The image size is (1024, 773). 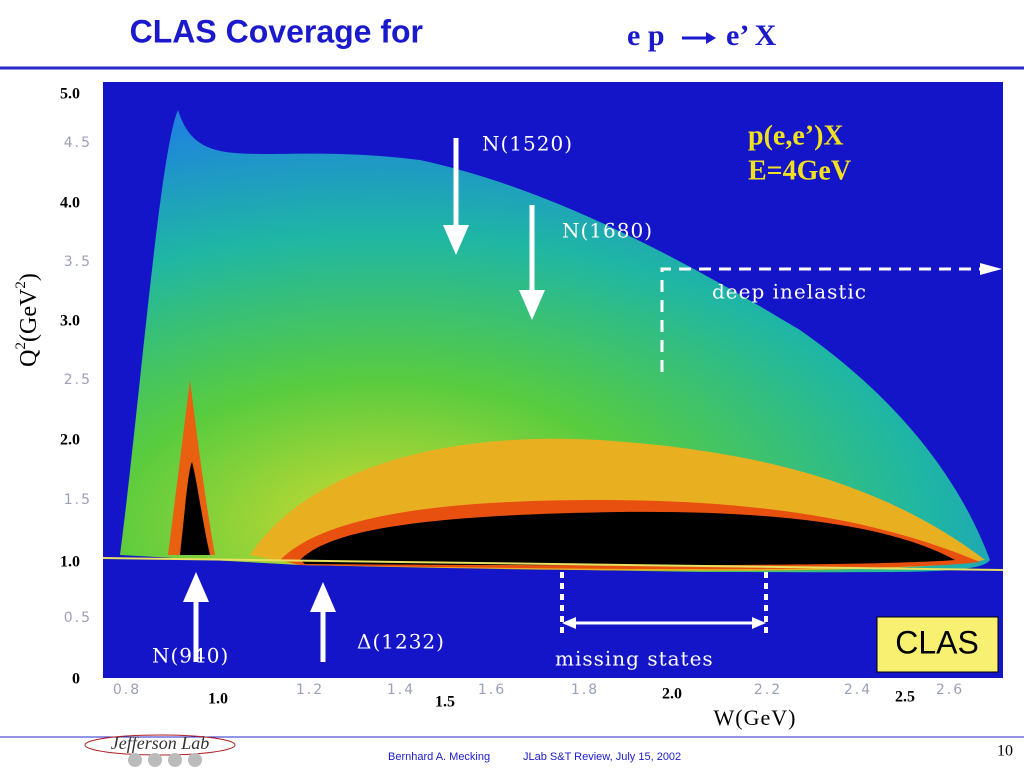 I want to click on logo: Jefferson Lab, so click(x=160, y=743).